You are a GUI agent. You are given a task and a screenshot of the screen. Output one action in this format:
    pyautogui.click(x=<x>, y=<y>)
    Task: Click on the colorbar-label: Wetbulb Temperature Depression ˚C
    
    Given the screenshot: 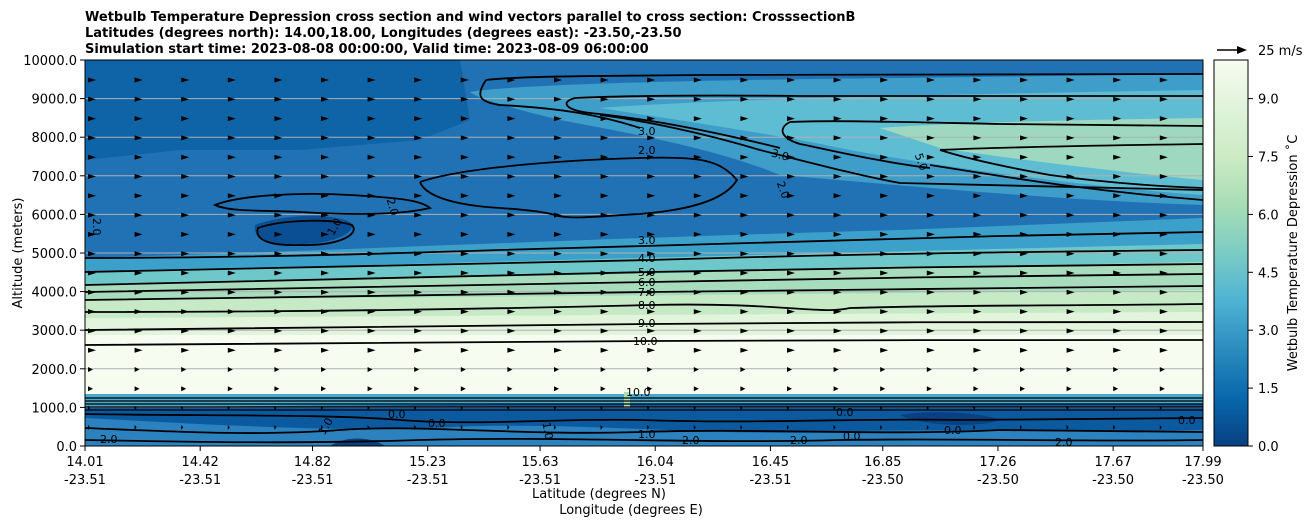 What is the action you would take?
    pyautogui.click(x=1293, y=253)
    